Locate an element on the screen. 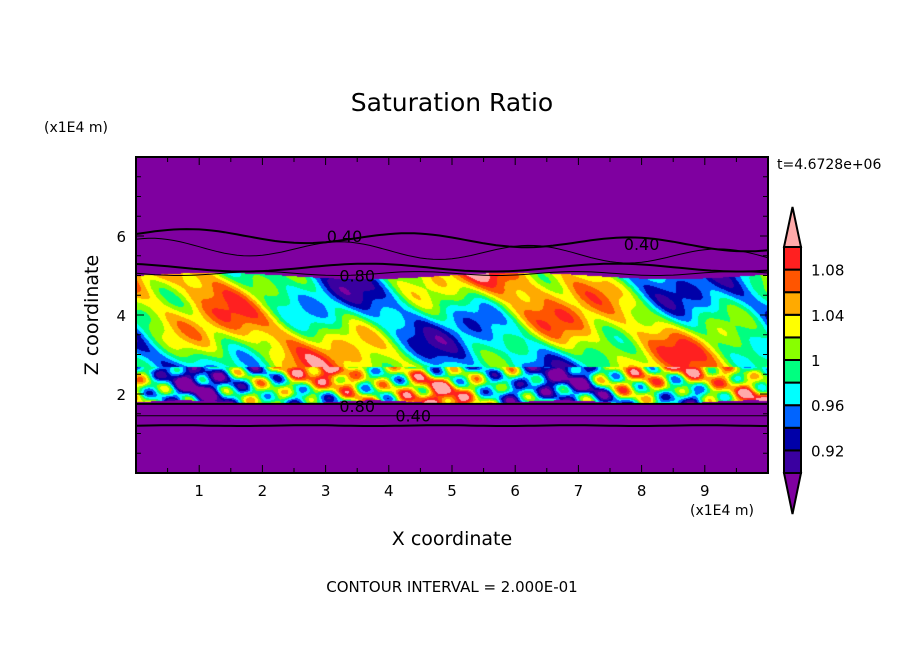  y-tick-label: 2 is located at coordinates (121, 395).